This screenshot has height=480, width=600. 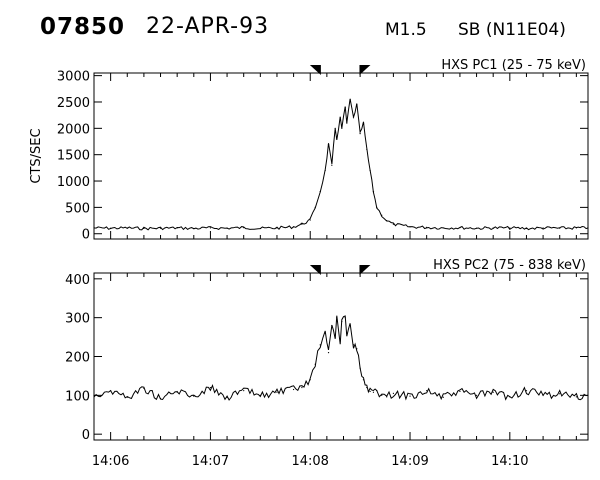 I want to click on y-tick-label: 100, so click(x=77, y=396).